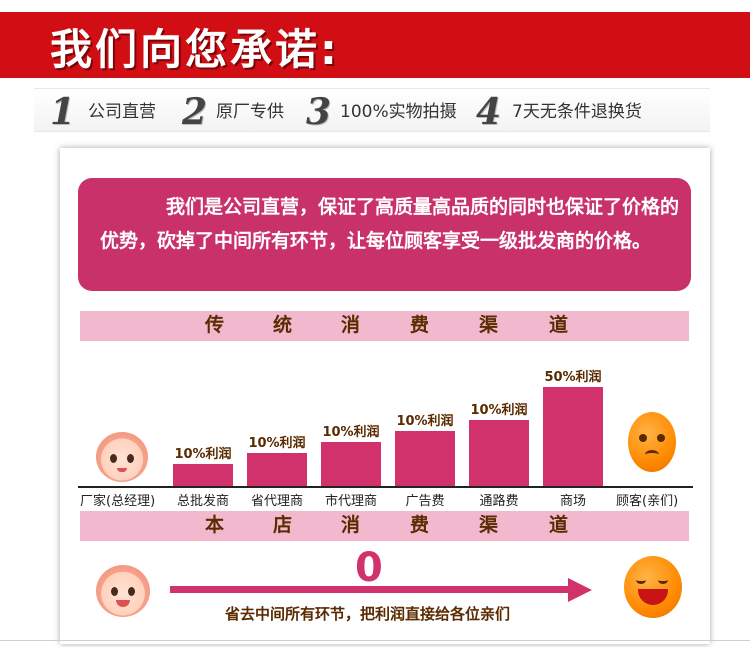  I want to click on store-channel-band, so click(384, 526).